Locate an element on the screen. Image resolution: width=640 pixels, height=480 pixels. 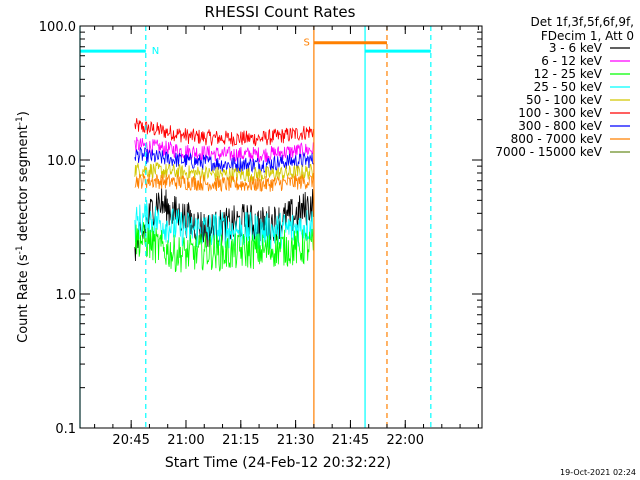
y-axis-label-part1: Count Rate (s is located at coordinates (23, 298).